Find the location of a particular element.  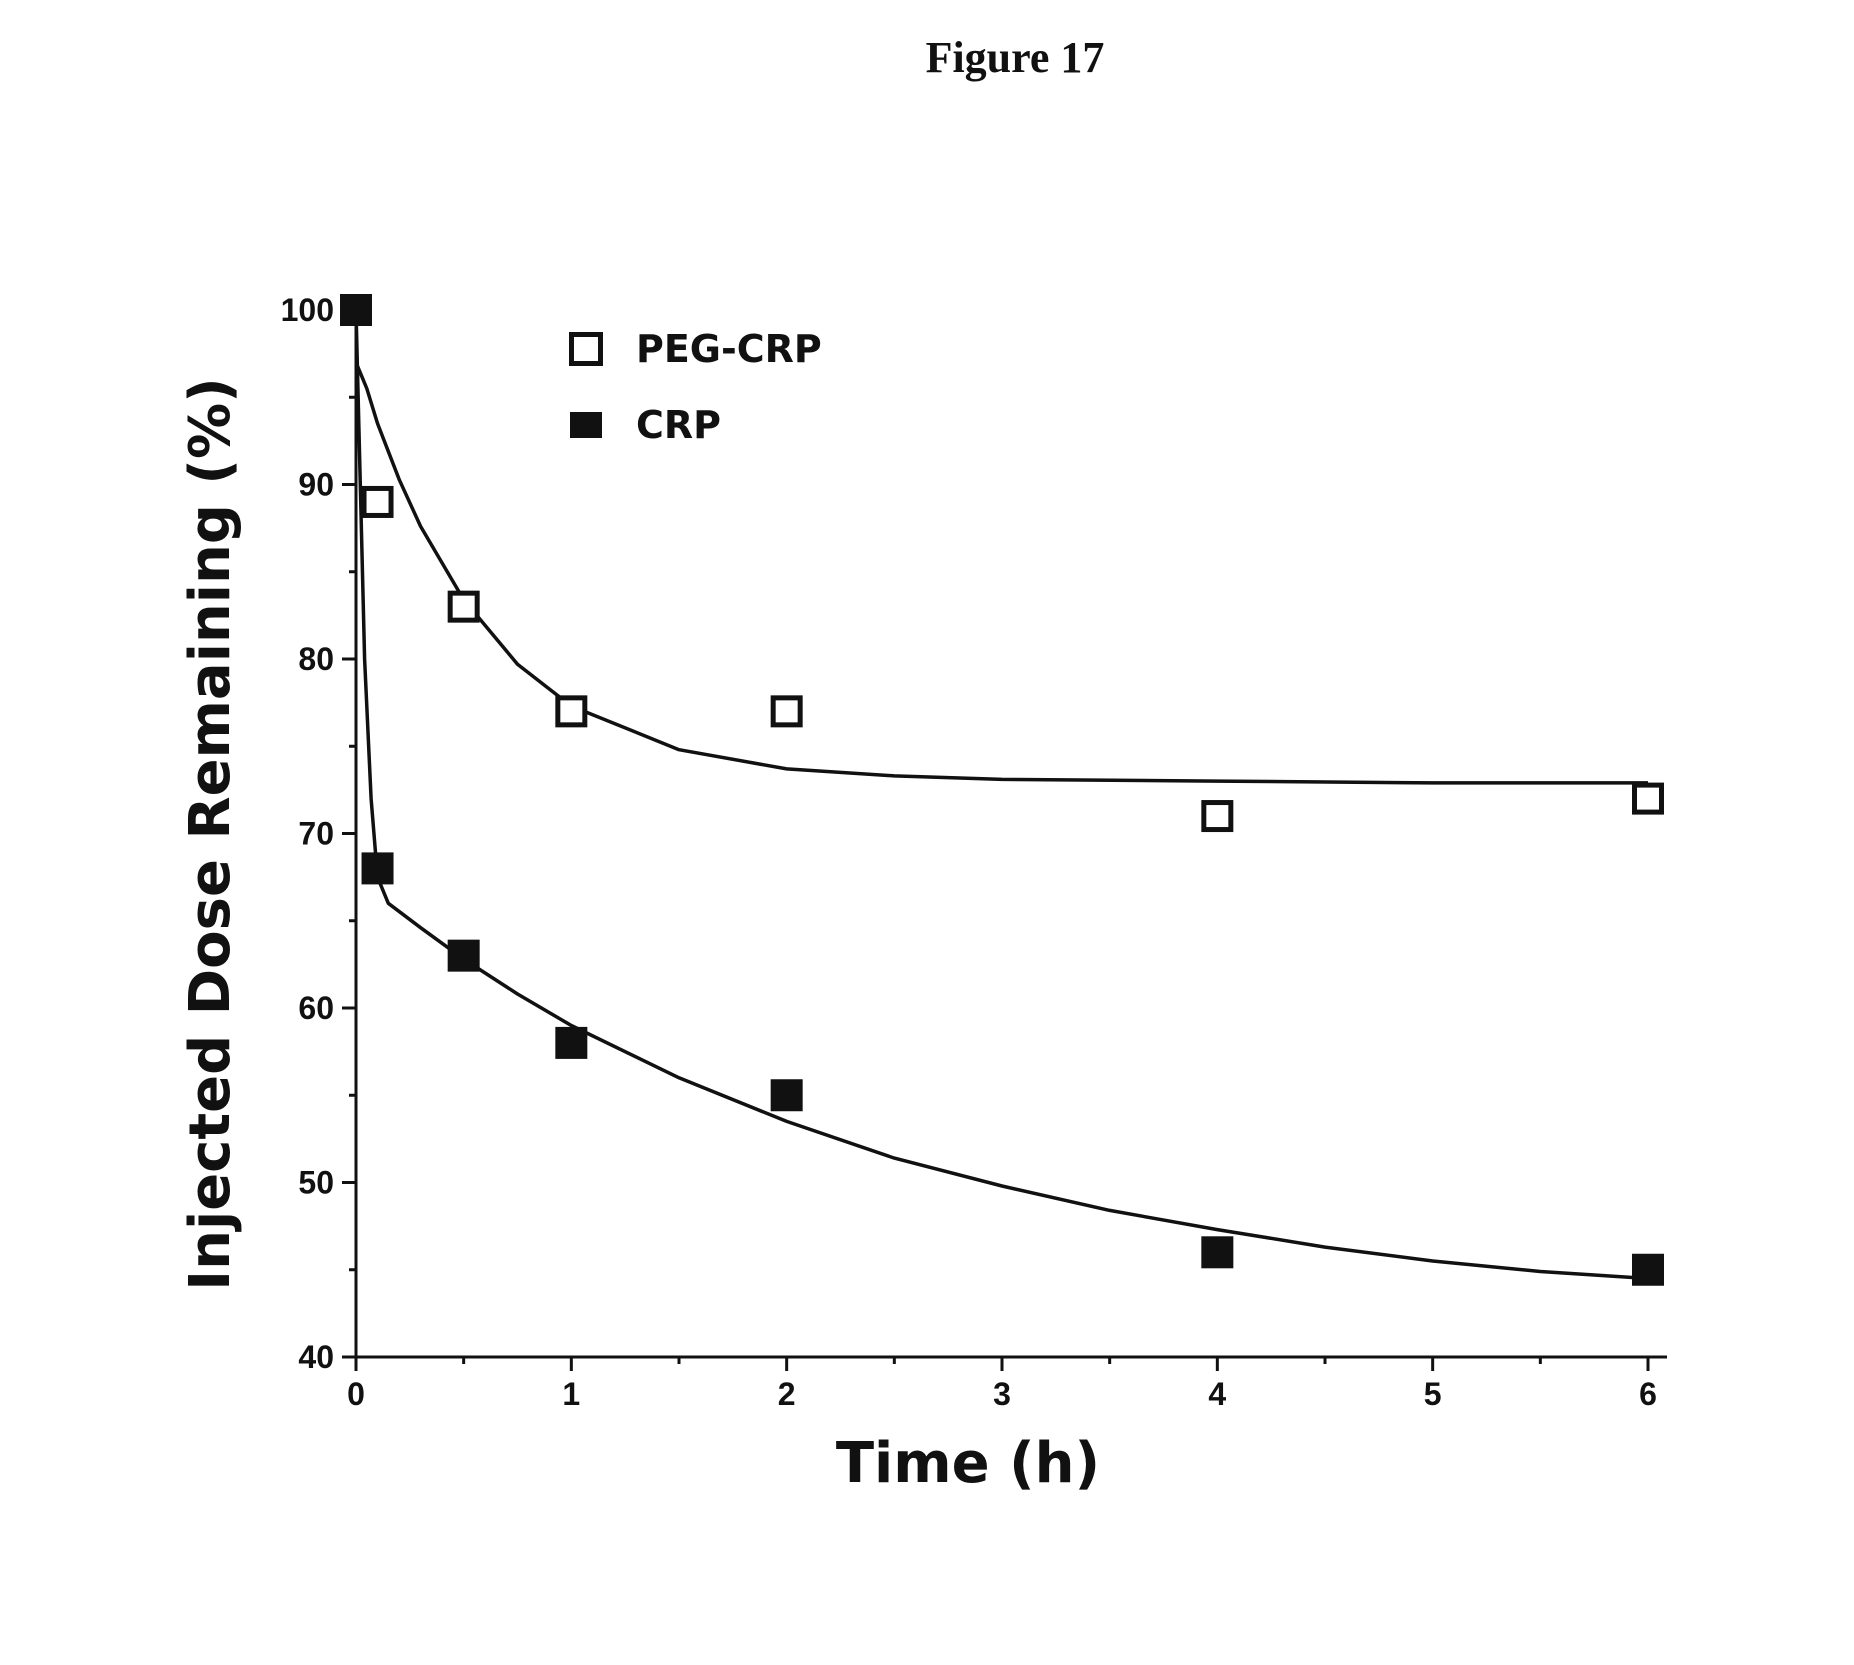

y-tick-label: 90 is located at coordinates (316, 485).